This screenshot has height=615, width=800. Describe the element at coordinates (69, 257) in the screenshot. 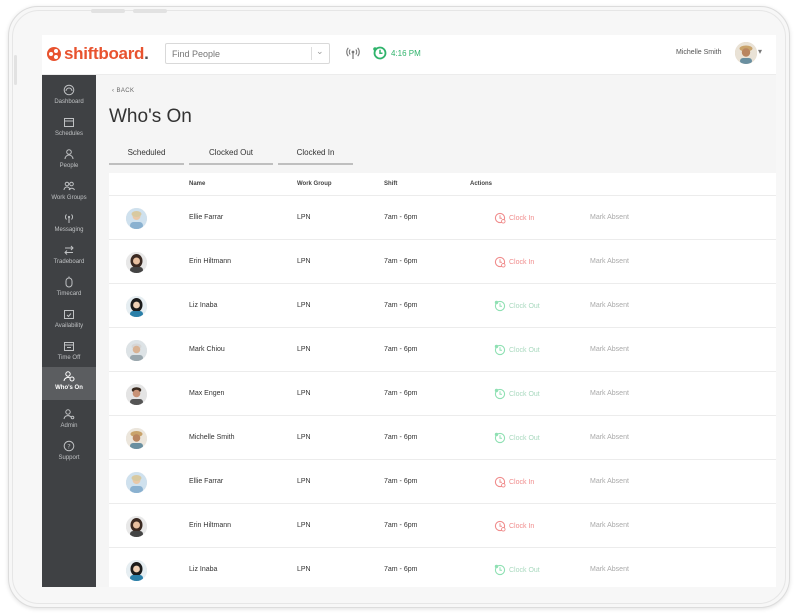

I see `sidebar-item-tradeboard: Tradeboard` at that location.